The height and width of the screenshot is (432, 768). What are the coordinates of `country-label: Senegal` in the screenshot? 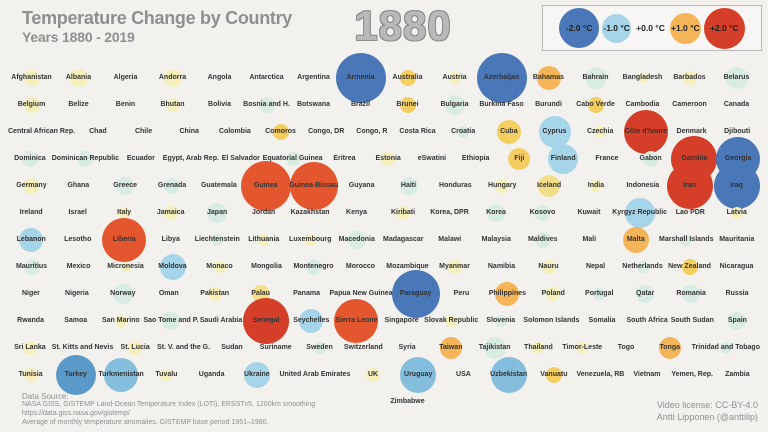 It's located at (266, 320).